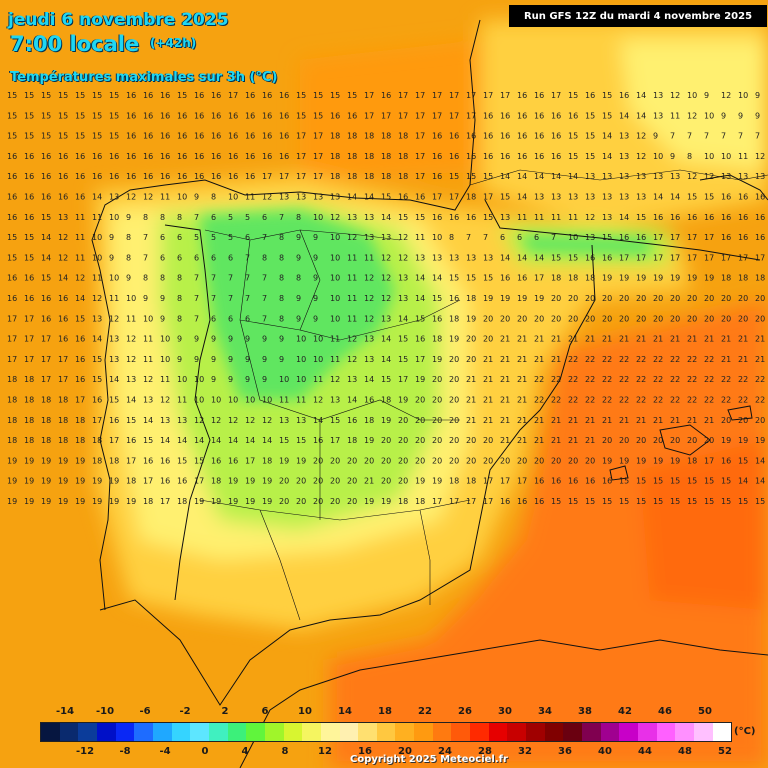  I want to click on legend-label-upper: -2, so click(185, 711).